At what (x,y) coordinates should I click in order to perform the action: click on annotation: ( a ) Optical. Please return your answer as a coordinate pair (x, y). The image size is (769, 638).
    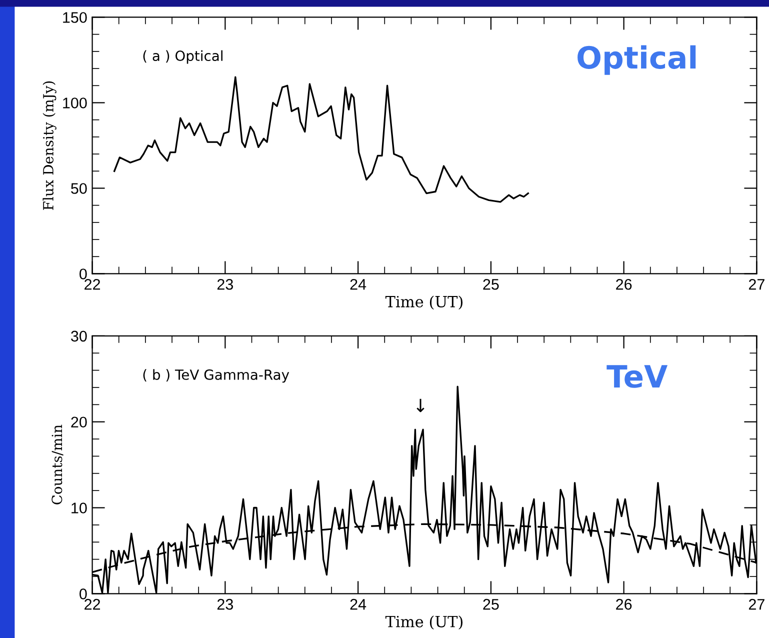
    Looking at the image, I should click on (182, 57).